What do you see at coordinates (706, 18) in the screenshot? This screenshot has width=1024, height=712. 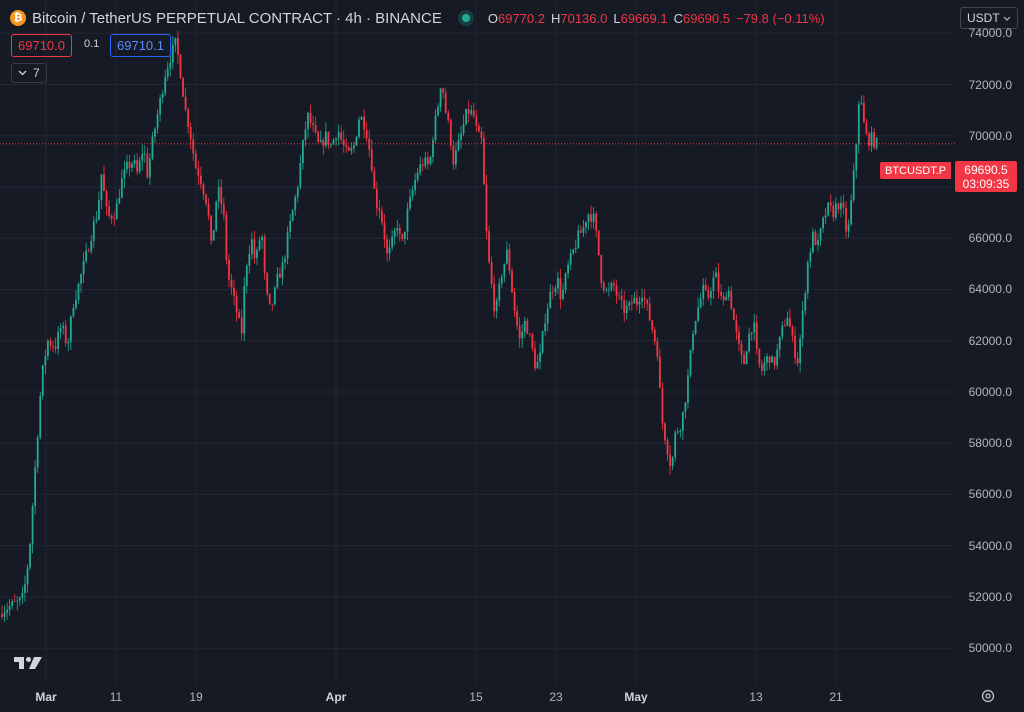 I see `close-value: 69690.5` at bounding box center [706, 18].